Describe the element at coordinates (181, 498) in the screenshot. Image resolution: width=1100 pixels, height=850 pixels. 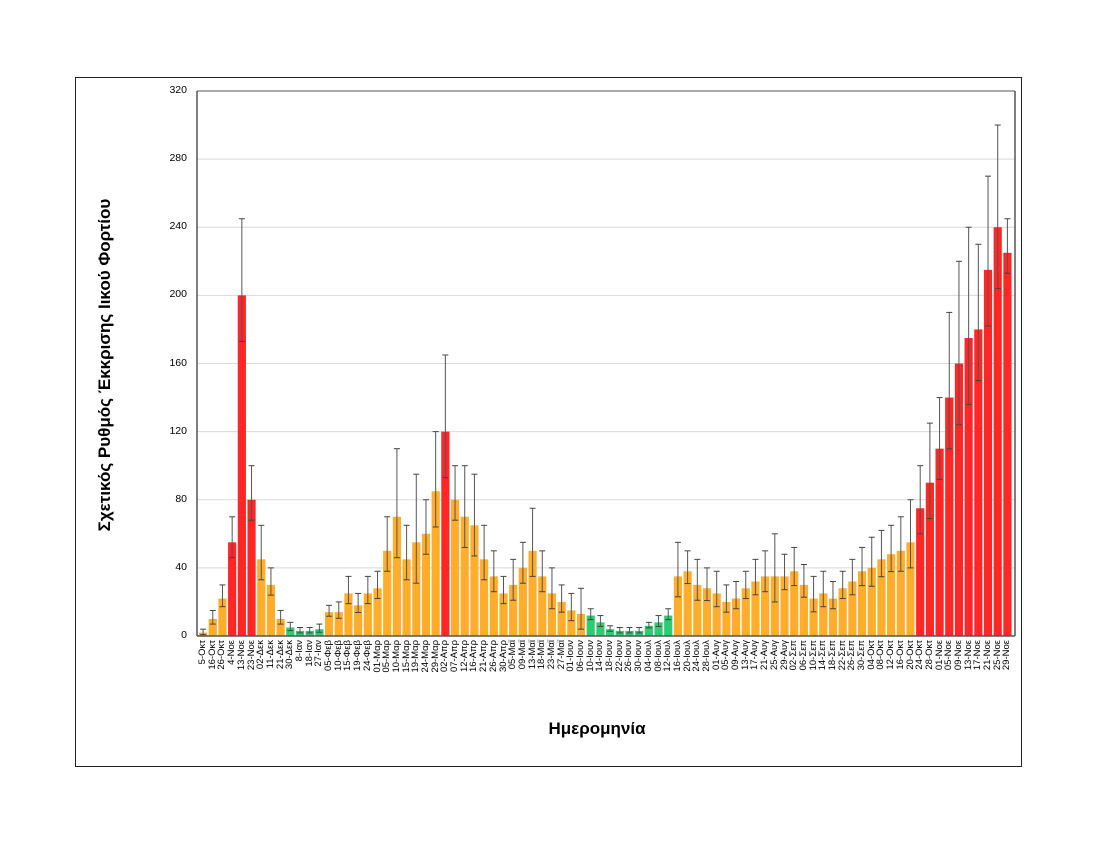
I see `y-tick-label: 80` at that location.